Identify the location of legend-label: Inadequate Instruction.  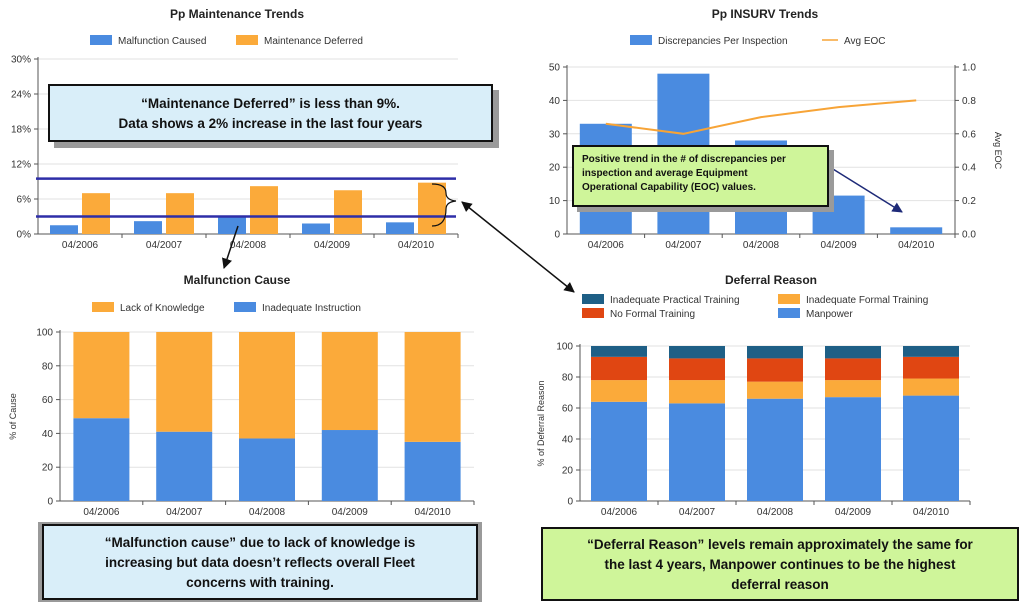
(311, 308).